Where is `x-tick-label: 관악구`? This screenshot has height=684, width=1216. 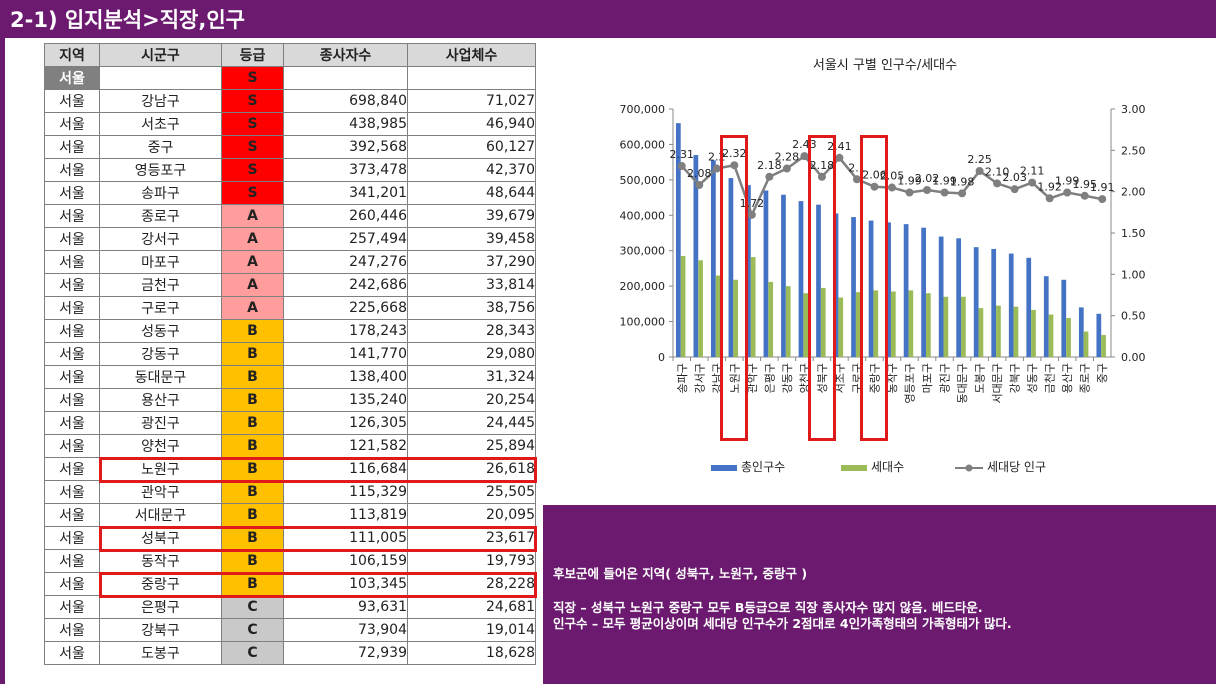 x-tick-label: 관악구 is located at coordinates (752, 378).